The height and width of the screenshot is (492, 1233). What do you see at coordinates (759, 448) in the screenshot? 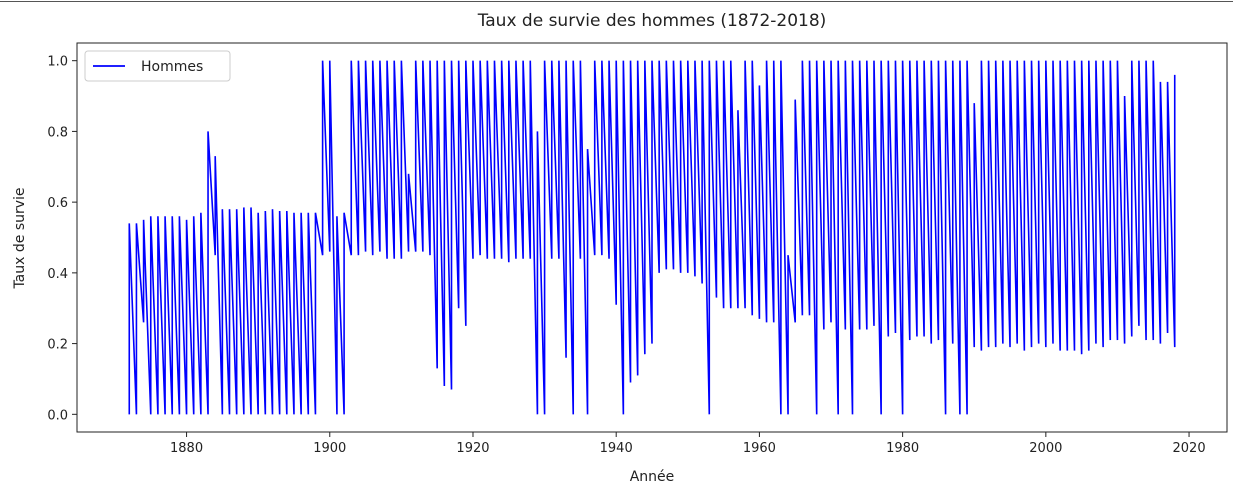
I see `x-tick-label: 1960` at bounding box center [759, 448].